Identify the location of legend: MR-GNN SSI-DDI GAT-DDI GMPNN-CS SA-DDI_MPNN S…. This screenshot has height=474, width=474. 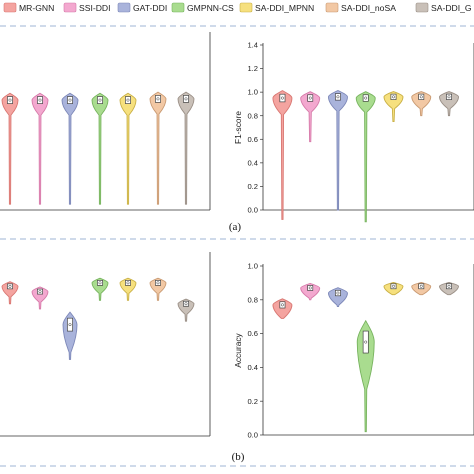
(237, 7).